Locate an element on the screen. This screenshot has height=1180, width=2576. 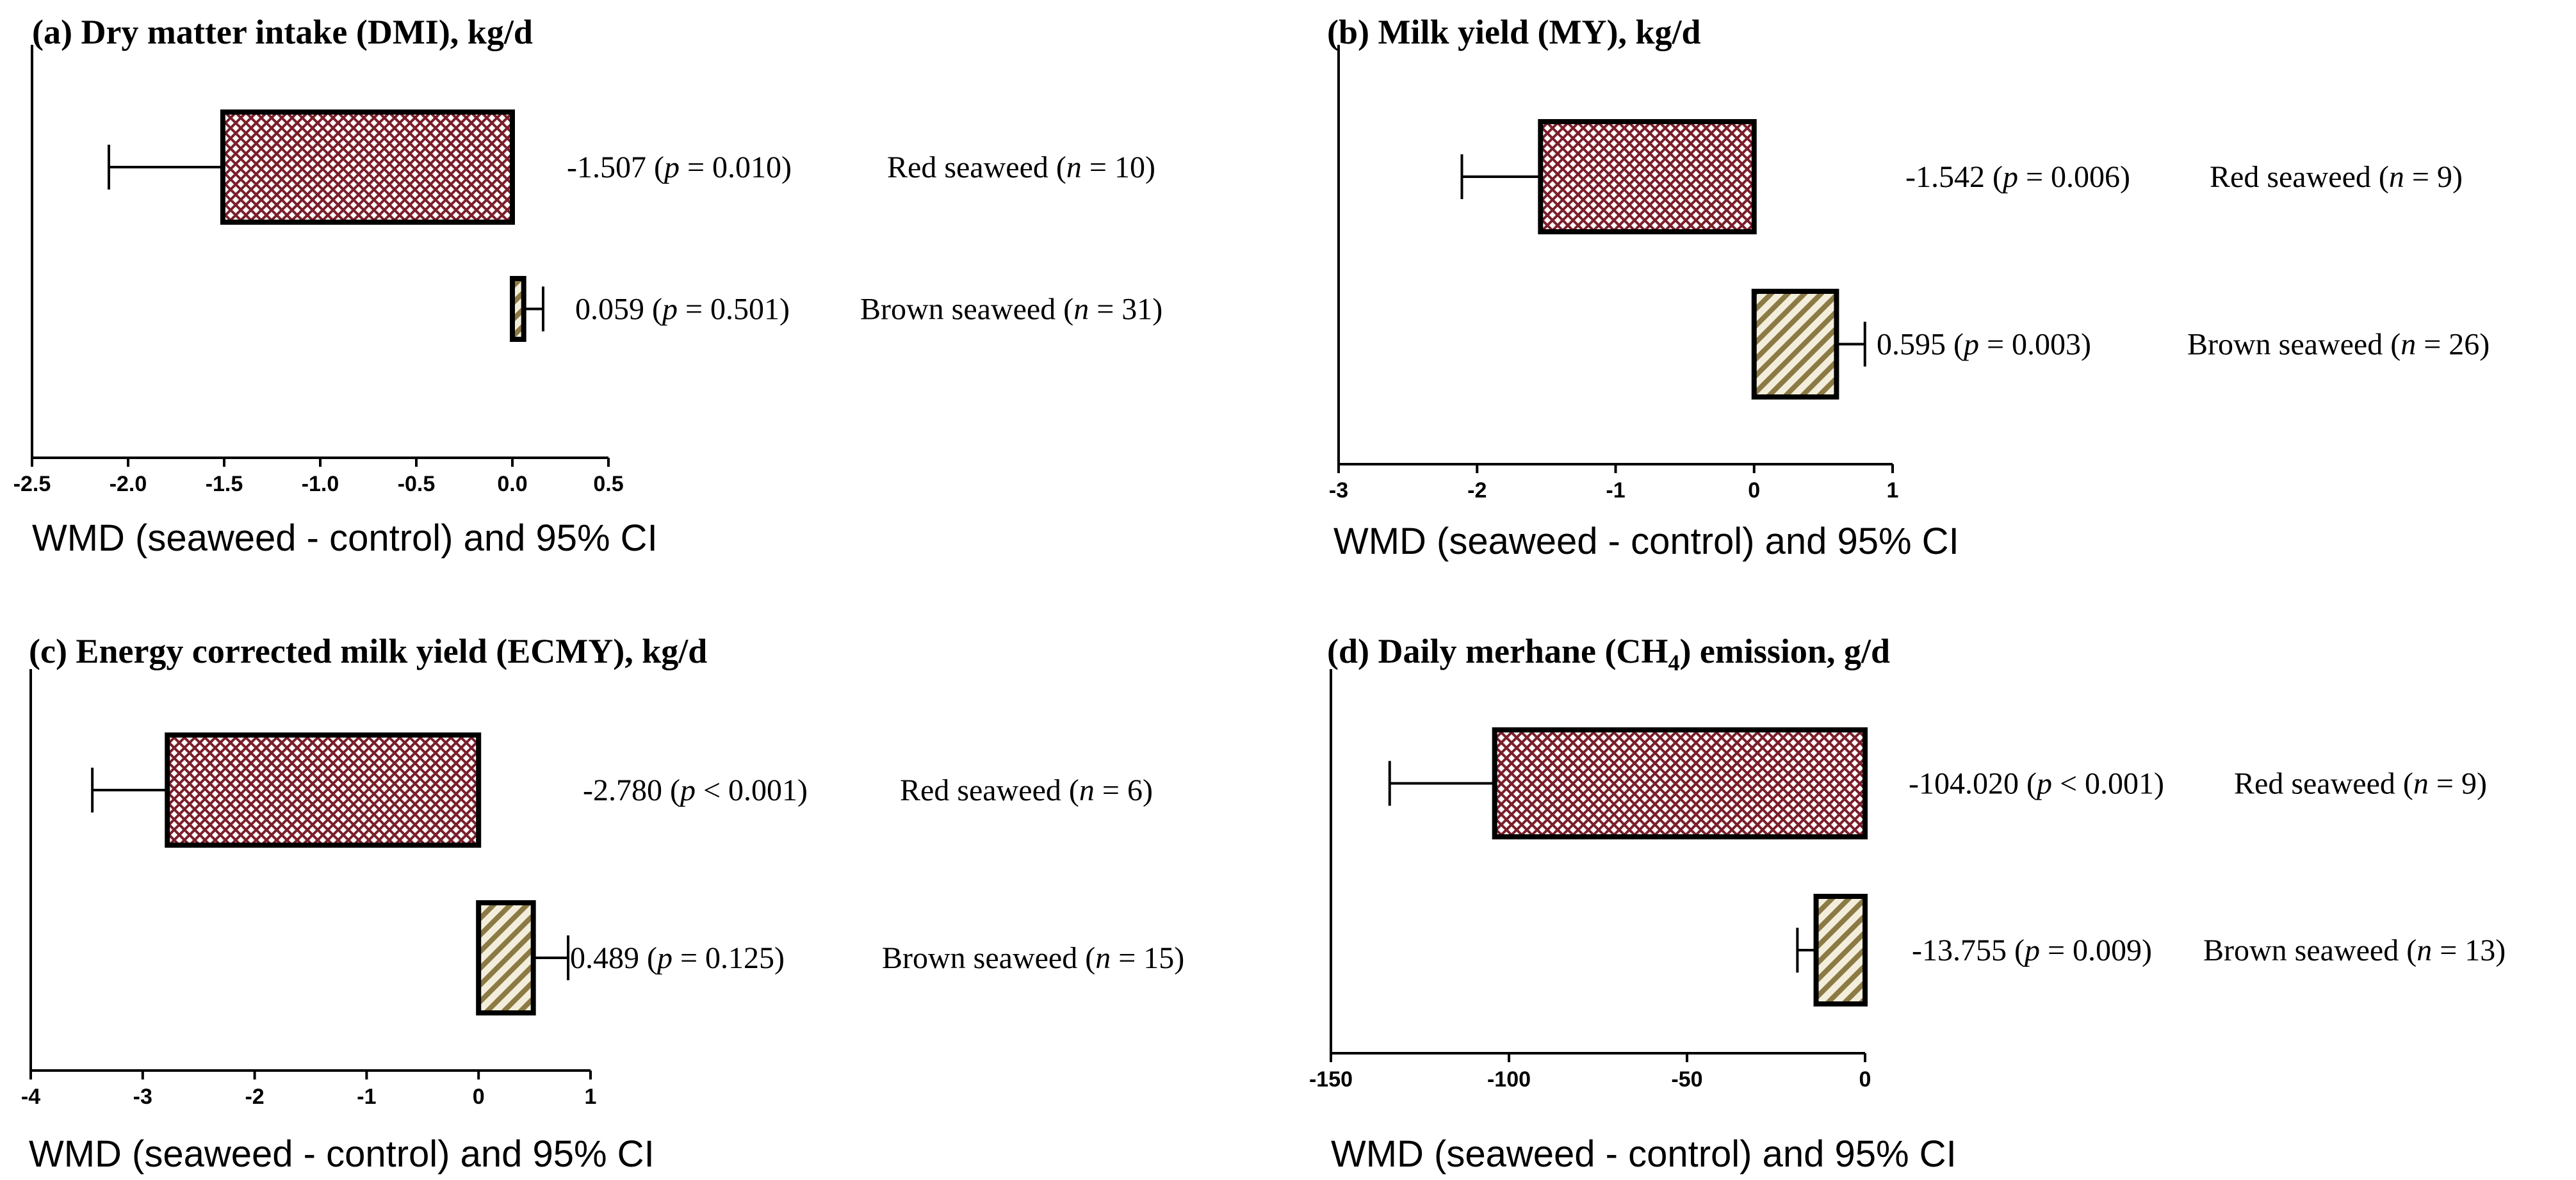
value-label: -104.020 (p < 0.001) is located at coordinates (2036, 784).